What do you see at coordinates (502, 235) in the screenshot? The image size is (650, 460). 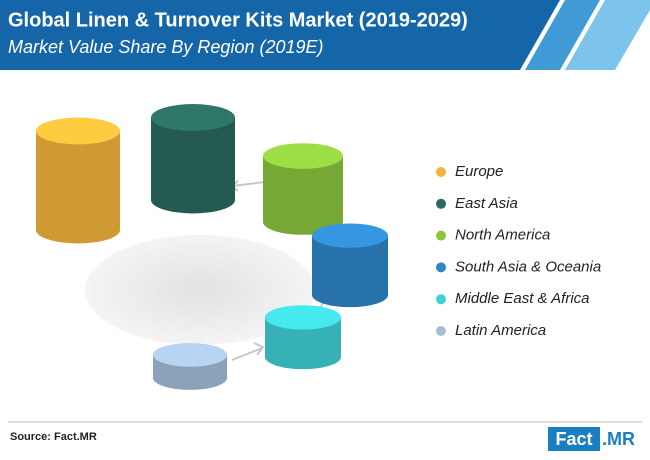 I see `legend-label: North America` at bounding box center [502, 235].